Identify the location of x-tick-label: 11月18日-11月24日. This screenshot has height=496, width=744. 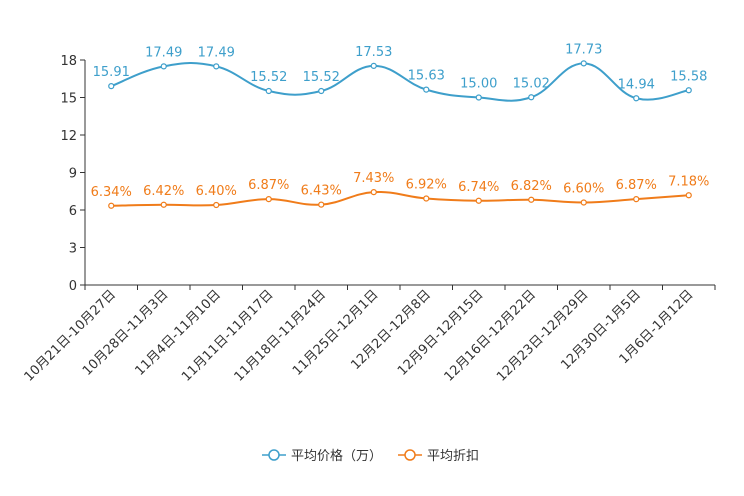
(280, 335).